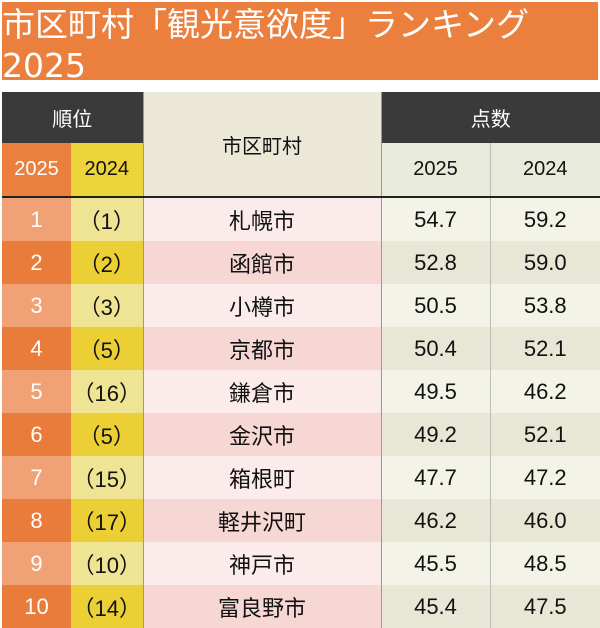  What do you see at coordinates (262, 434) in the screenshot?
I see `municipality-cell: 金沢市` at bounding box center [262, 434].